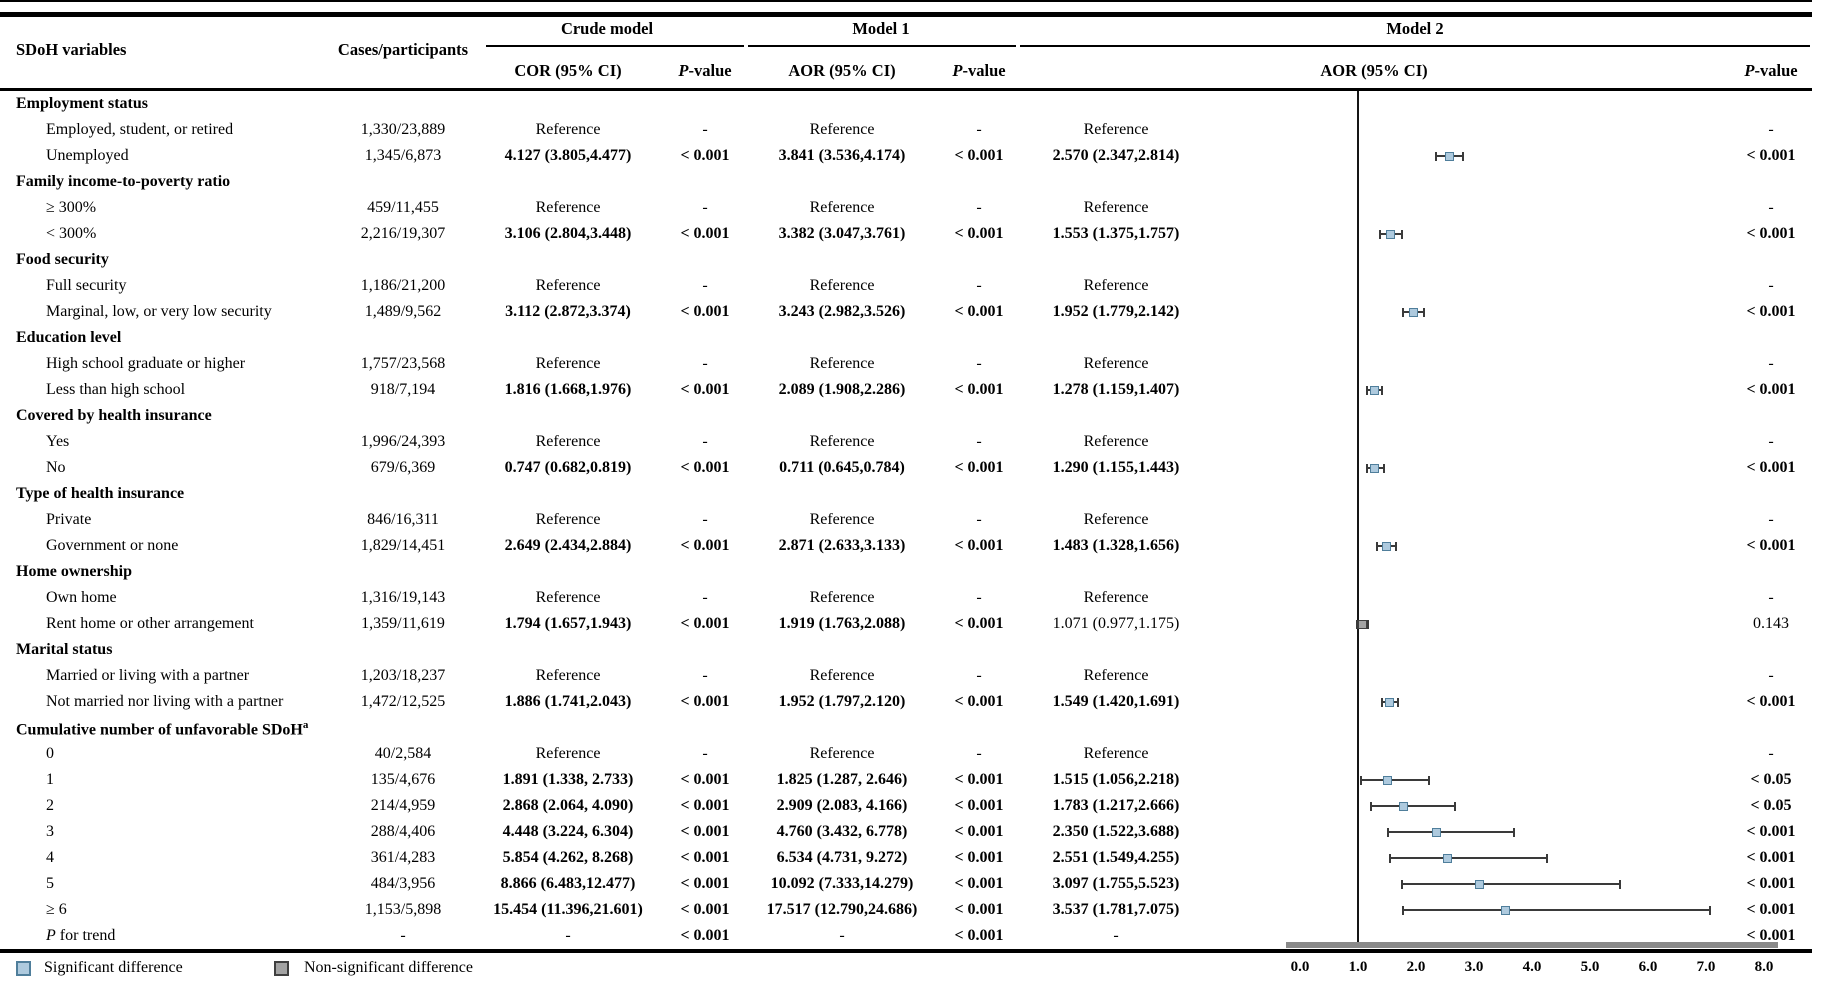 This screenshot has width=1824, height=1003. Describe the element at coordinates (1116, 389) in the screenshot. I see `model2-aor-value: 1.278 (1.159,1.407)` at that location.